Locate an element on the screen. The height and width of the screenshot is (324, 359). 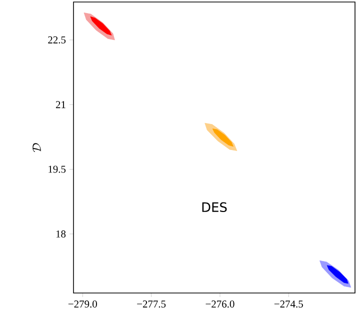
x-tick-label: −276.0 is located at coordinates (220, 304).